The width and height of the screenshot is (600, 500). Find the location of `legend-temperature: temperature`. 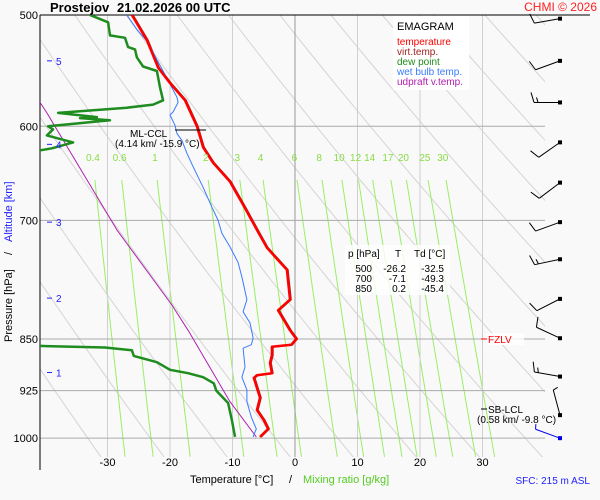

legend-temperature: temperature is located at coordinates (424, 42).